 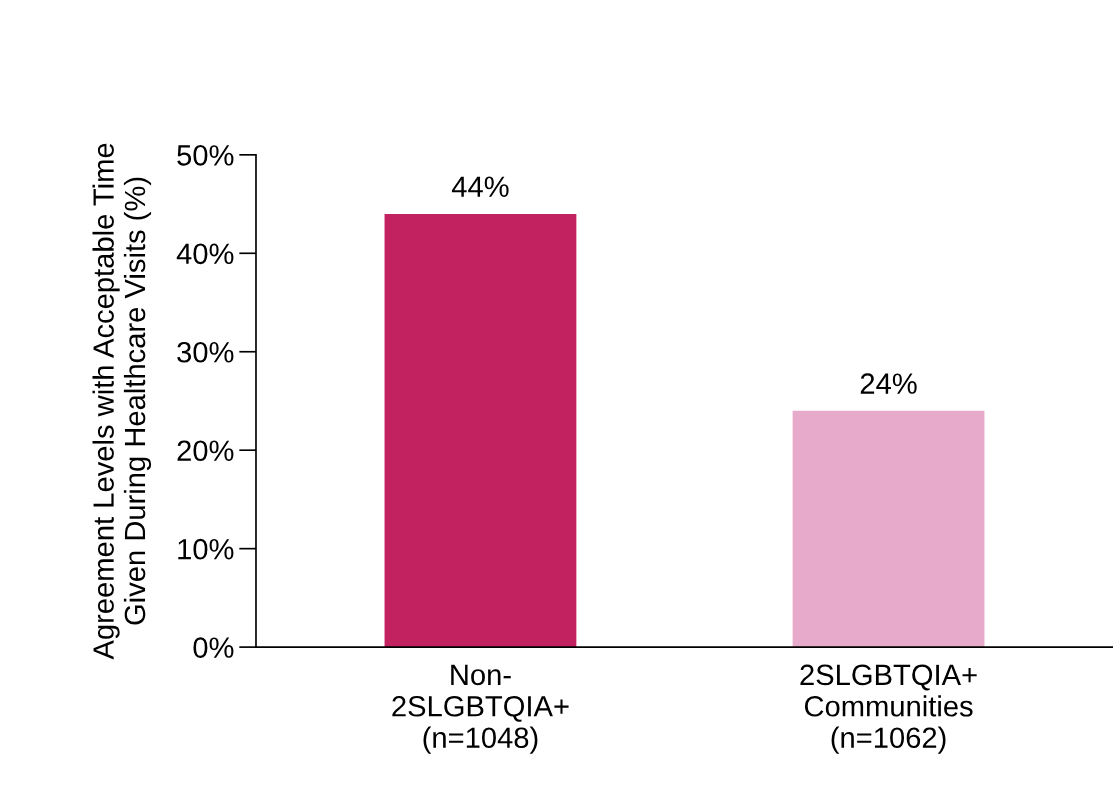 What do you see at coordinates (888, 383) in the screenshot?
I see `data-label: 24%` at bounding box center [888, 383].